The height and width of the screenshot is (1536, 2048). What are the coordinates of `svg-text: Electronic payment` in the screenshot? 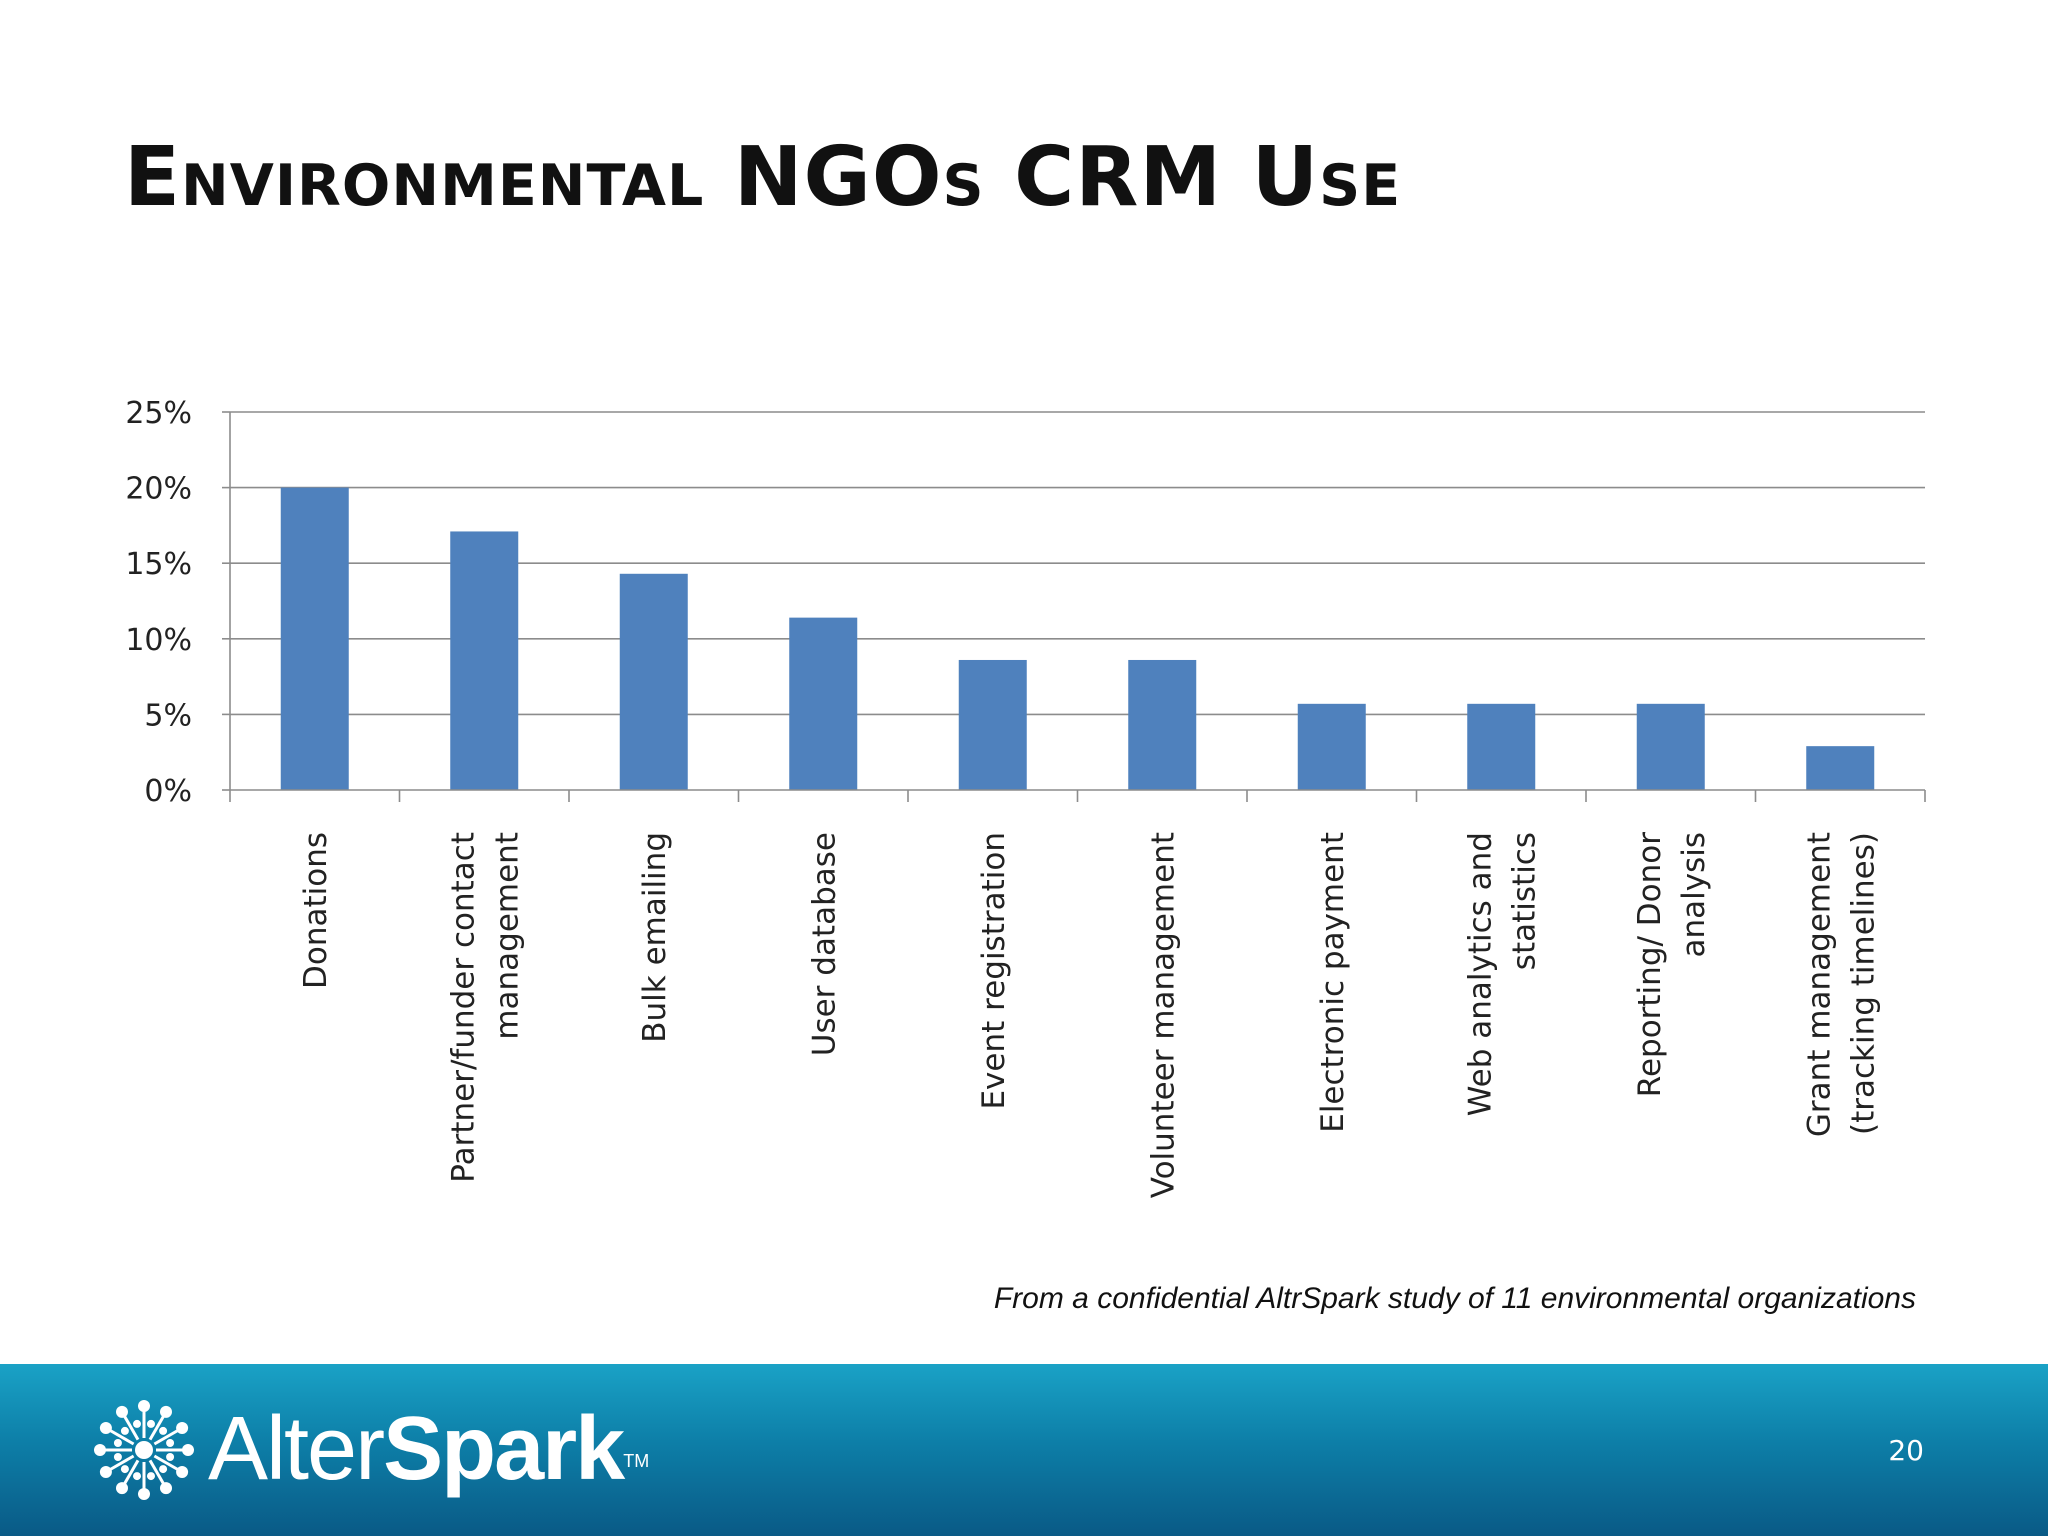 It's located at (1333, 982).